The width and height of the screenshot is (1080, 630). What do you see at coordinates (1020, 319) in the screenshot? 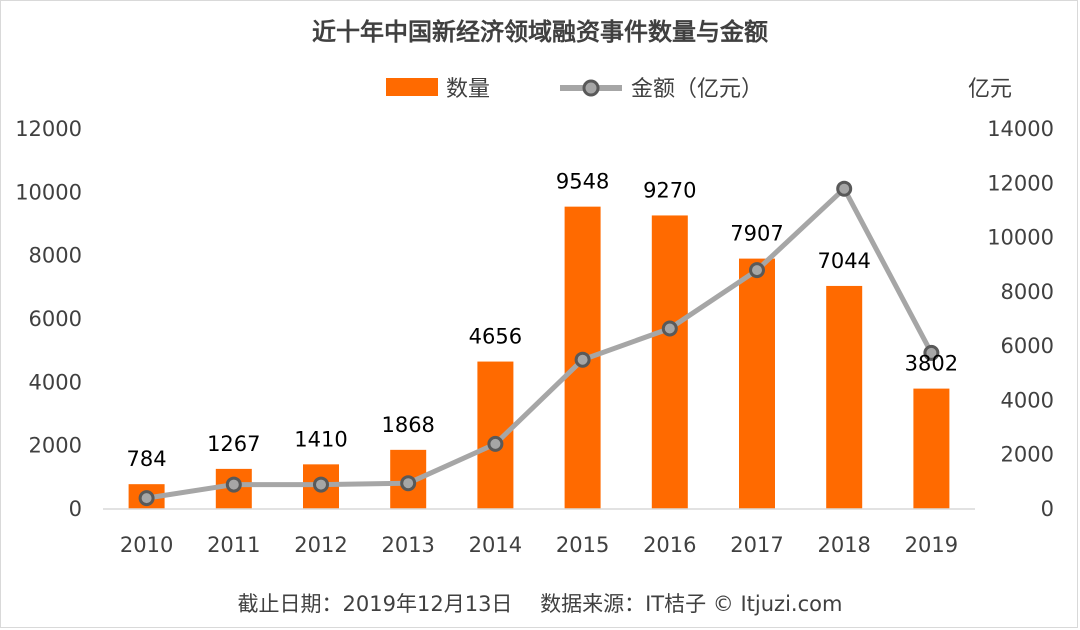
I see `right-axis-ticks: 0 2000 4000 6000 8000 10000 12000 14000` at bounding box center [1020, 319].